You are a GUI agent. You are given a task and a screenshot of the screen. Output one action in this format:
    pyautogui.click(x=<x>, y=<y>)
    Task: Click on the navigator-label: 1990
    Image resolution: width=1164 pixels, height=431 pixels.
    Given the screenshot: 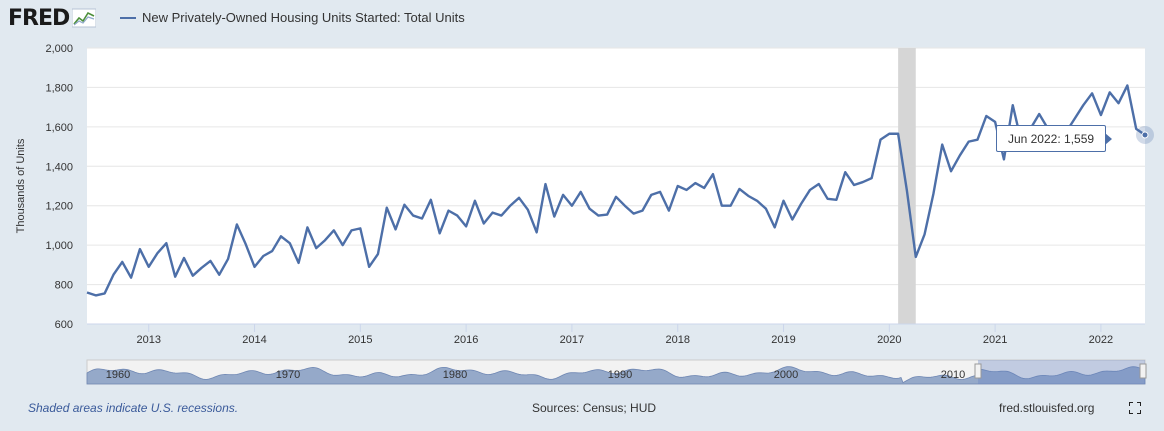 What is the action you would take?
    pyautogui.click(x=620, y=375)
    